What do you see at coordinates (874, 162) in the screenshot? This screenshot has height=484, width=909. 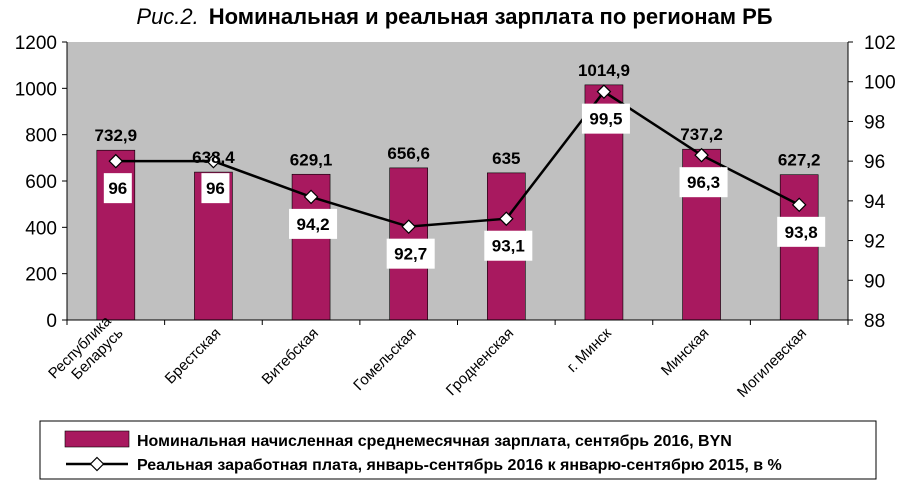 I see `y-right-tick-label: 96` at bounding box center [874, 162].